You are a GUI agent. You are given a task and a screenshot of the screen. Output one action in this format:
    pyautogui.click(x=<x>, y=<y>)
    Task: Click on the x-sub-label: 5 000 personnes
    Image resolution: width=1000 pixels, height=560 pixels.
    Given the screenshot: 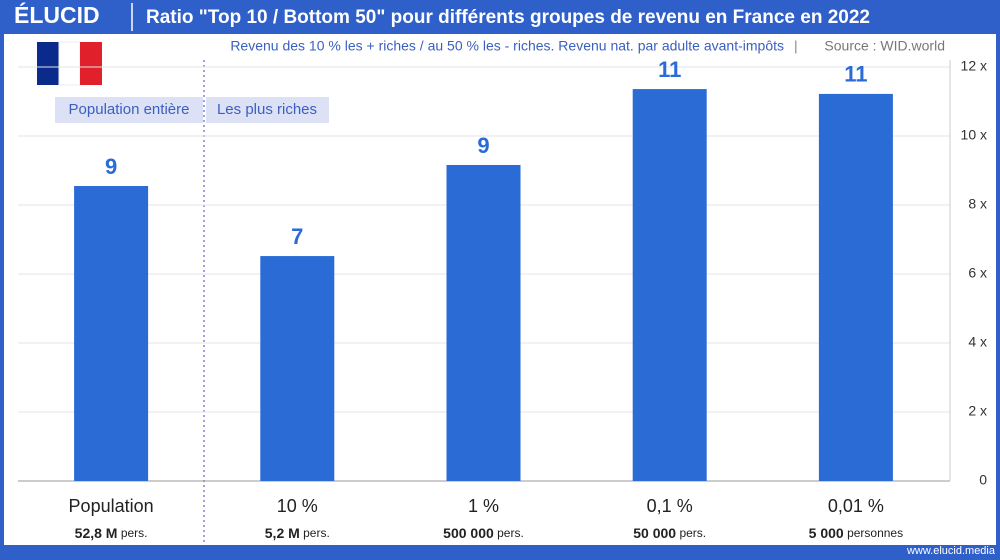 What is the action you would take?
    pyautogui.click(x=856, y=533)
    